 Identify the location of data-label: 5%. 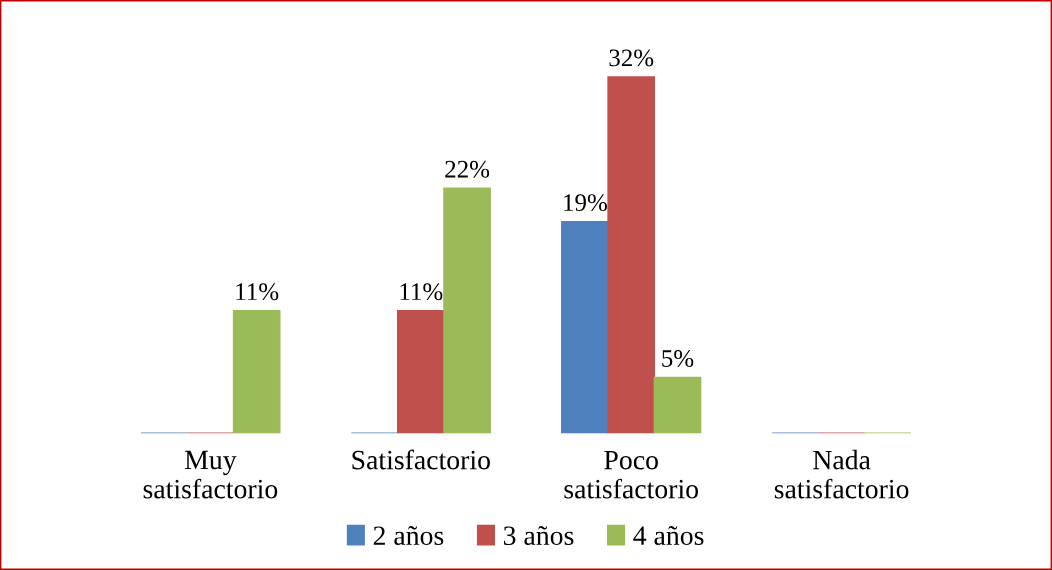
(678, 358).